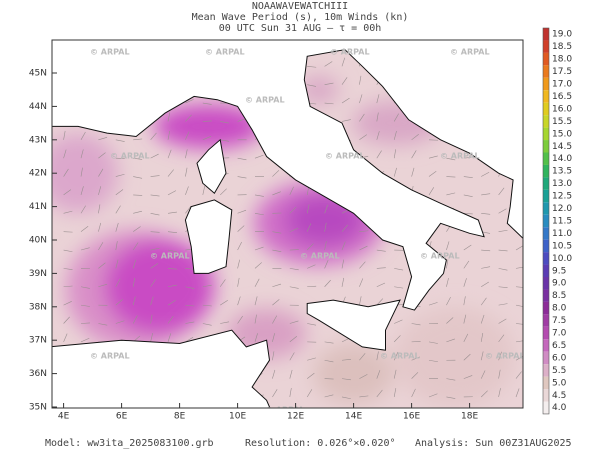 The width and height of the screenshot is (600, 454). What do you see at coordinates (562, 184) in the screenshot?
I see `colorbar-label: 13.0` at bounding box center [562, 184].